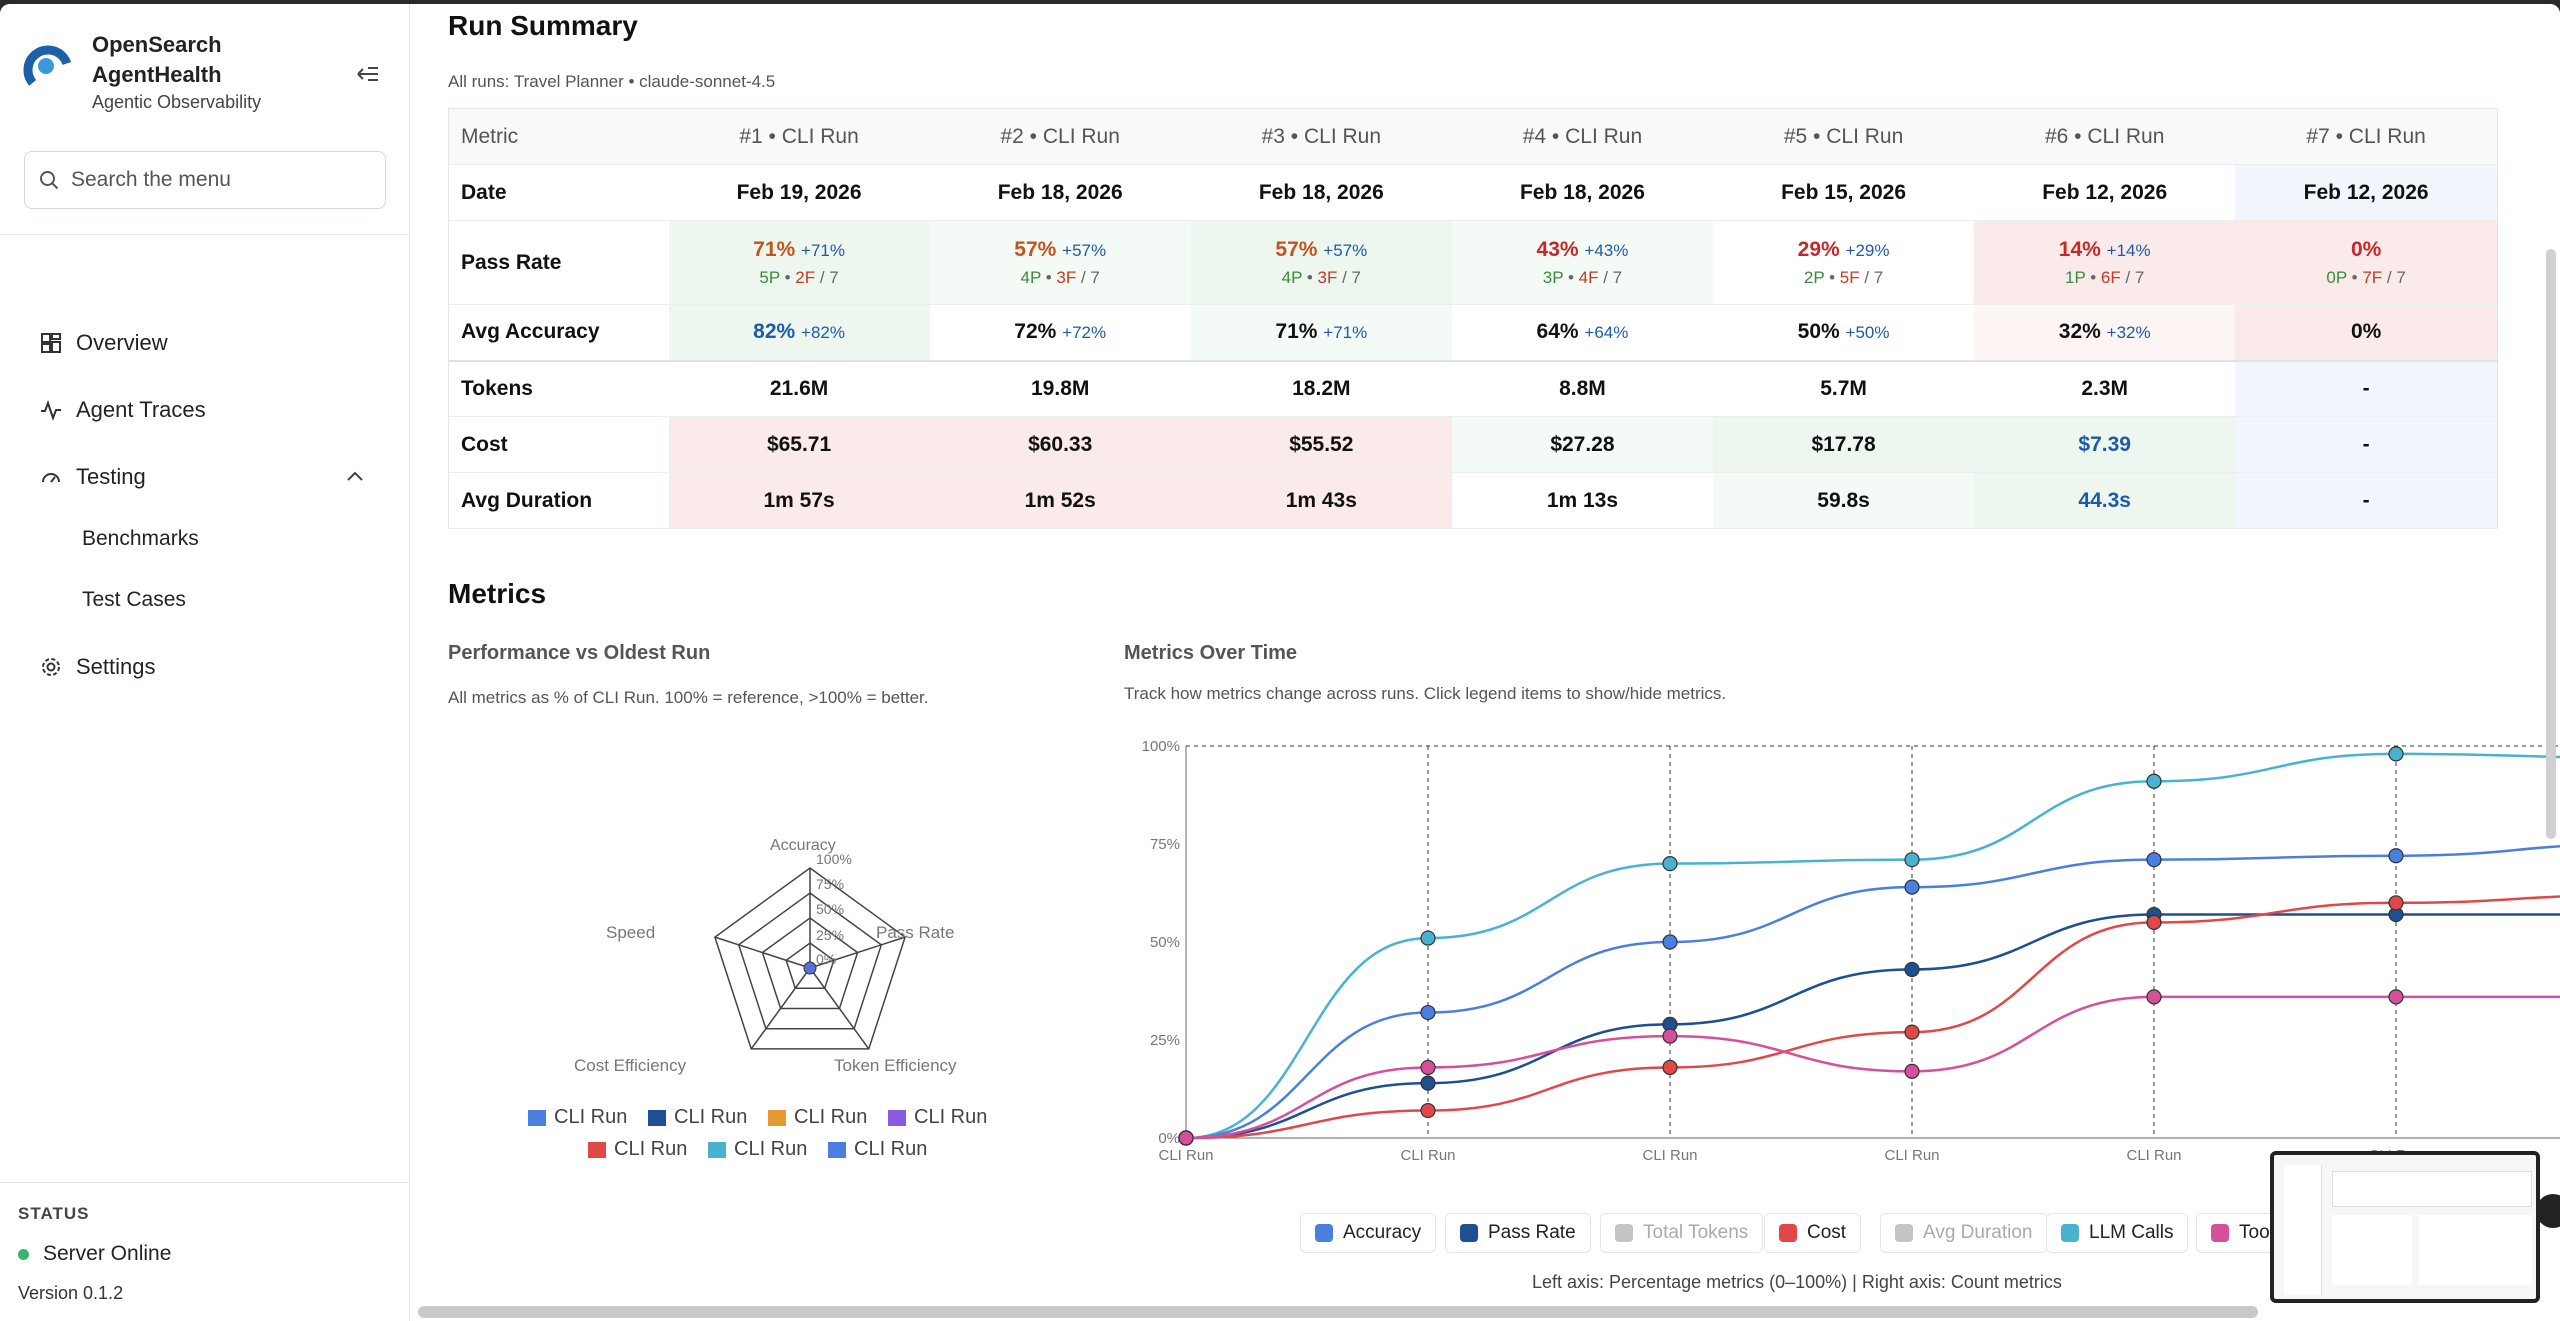 The height and width of the screenshot is (1321, 2560). What do you see at coordinates (1582, 262) in the screenshot?
I see `table-cell: 43% +43% 3P • 4F / 7` at bounding box center [1582, 262].